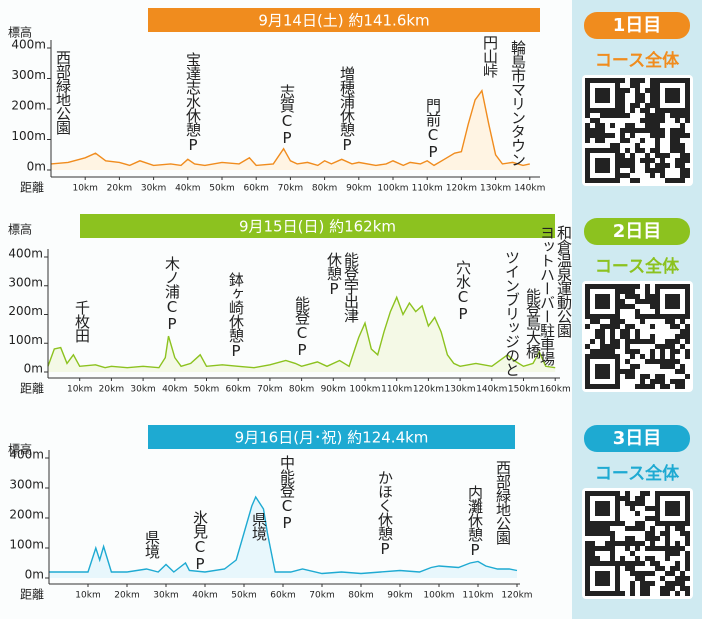 Image resolution: width=702 pixels, height=619 pixels. What do you see at coordinates (347, 109) in the screenshot?
I see `annotation: 増穂浦休憩P` at bounding box center [347, 109].